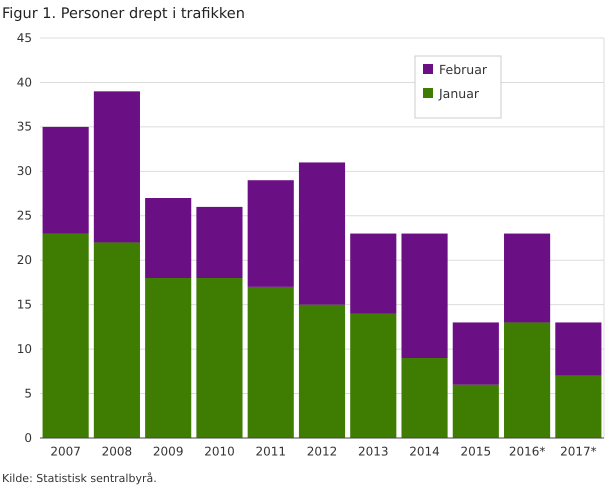 Image resolution: width=608 pixels, height=488 pixels. Describe the element at coordinates (373, 451) in the screenshot. I see `x-tick-label: 2013` at that location.